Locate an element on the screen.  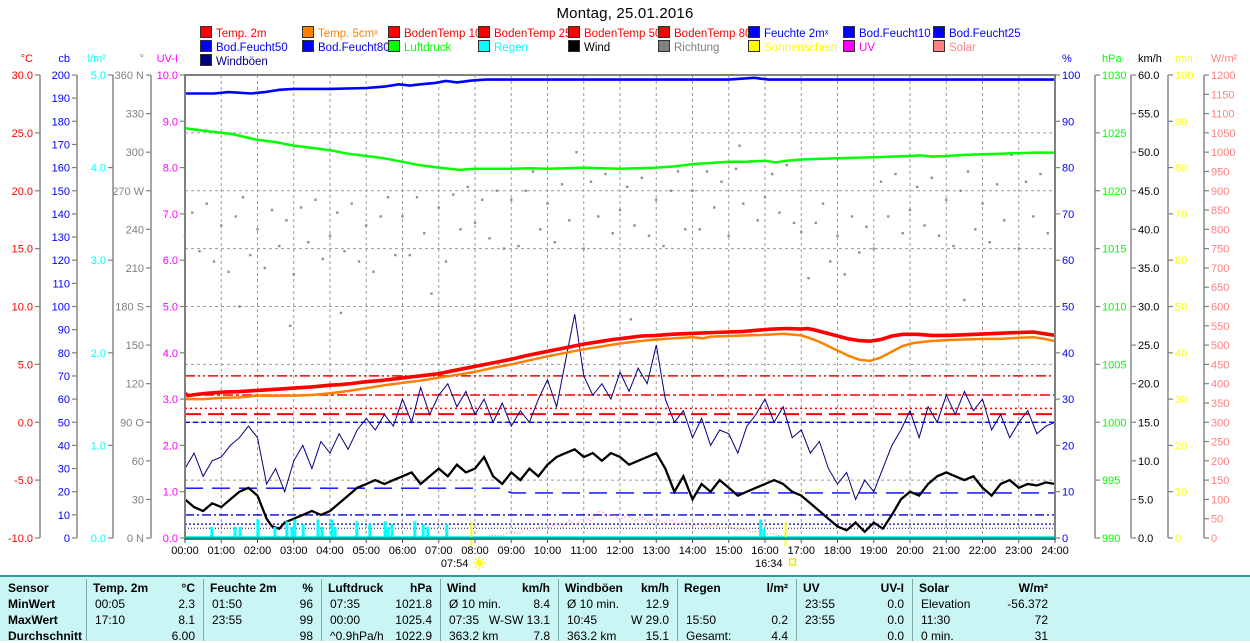
x-tick-label: 20:00 is located at coordinates (910, 551).